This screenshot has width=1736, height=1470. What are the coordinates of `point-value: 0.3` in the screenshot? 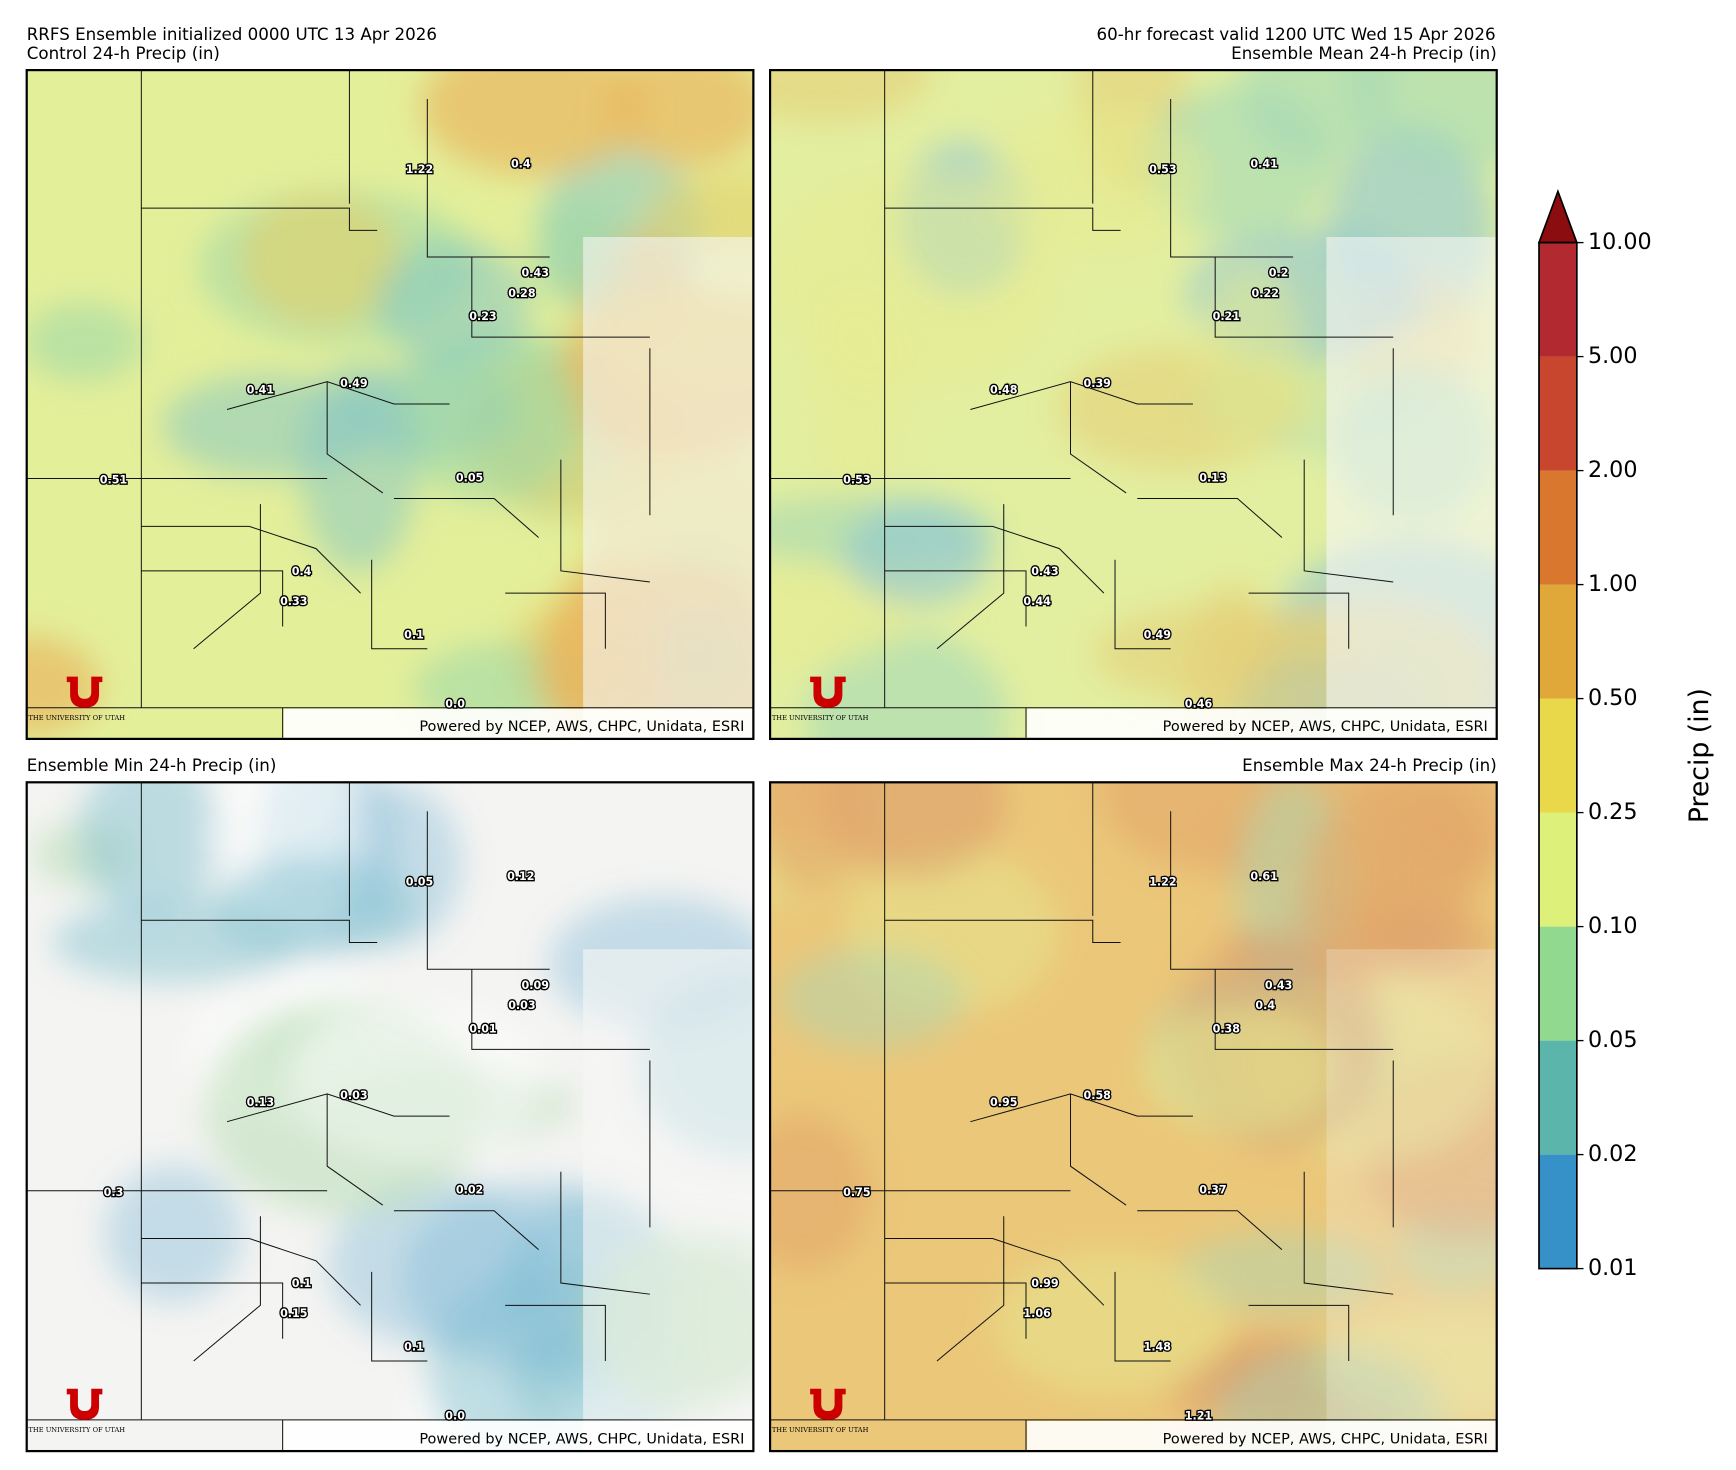 It's located at (114, 1192).